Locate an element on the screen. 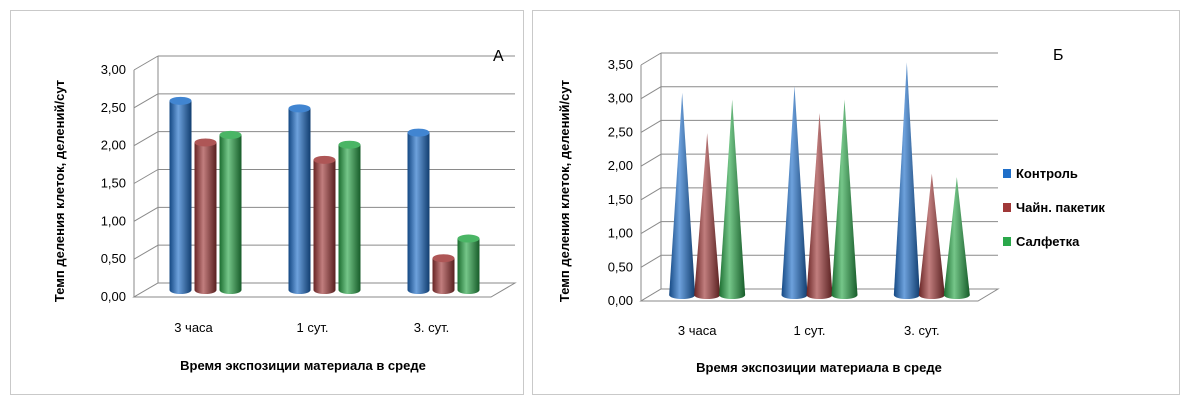 The width and height of the screenshot is (1181, 399). panel-label: Б is located at coordinates (1058, 55).